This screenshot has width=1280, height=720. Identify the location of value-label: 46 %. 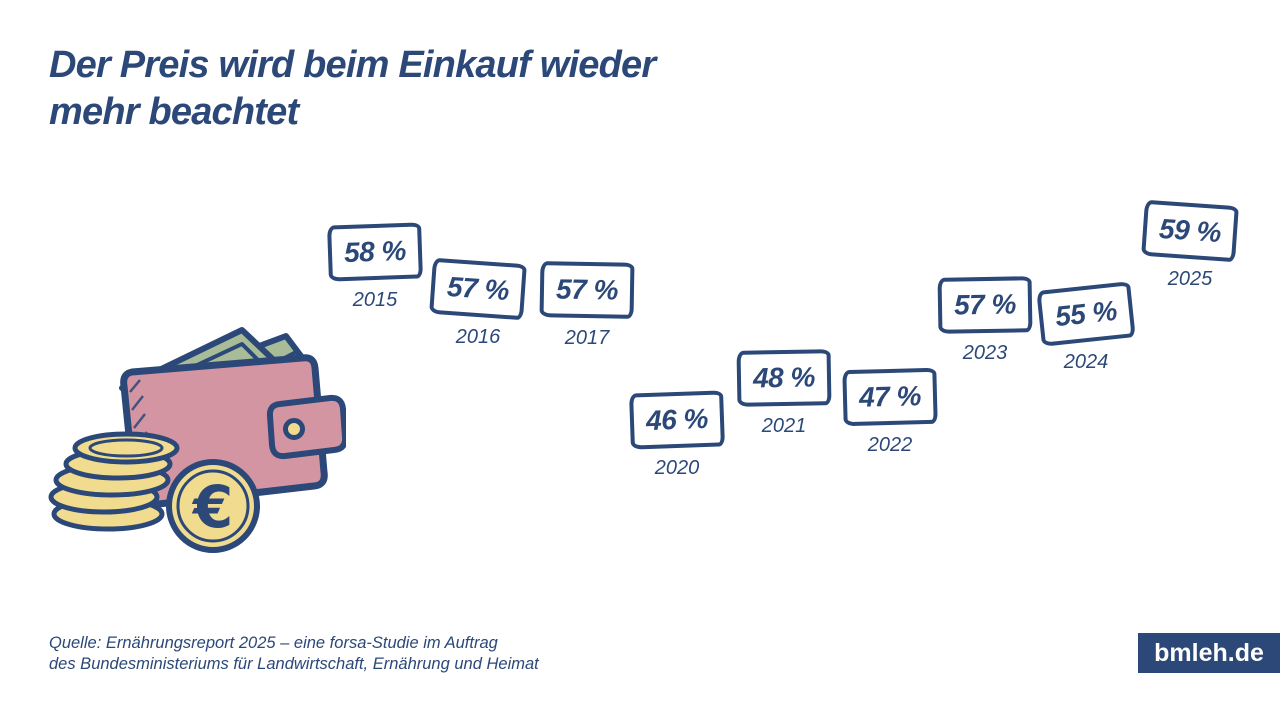
(677, 419).